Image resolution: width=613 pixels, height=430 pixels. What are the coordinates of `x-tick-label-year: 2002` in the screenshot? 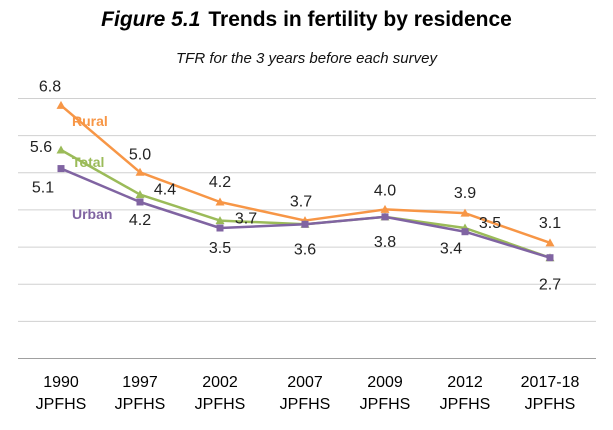 It's located at (220, 382).